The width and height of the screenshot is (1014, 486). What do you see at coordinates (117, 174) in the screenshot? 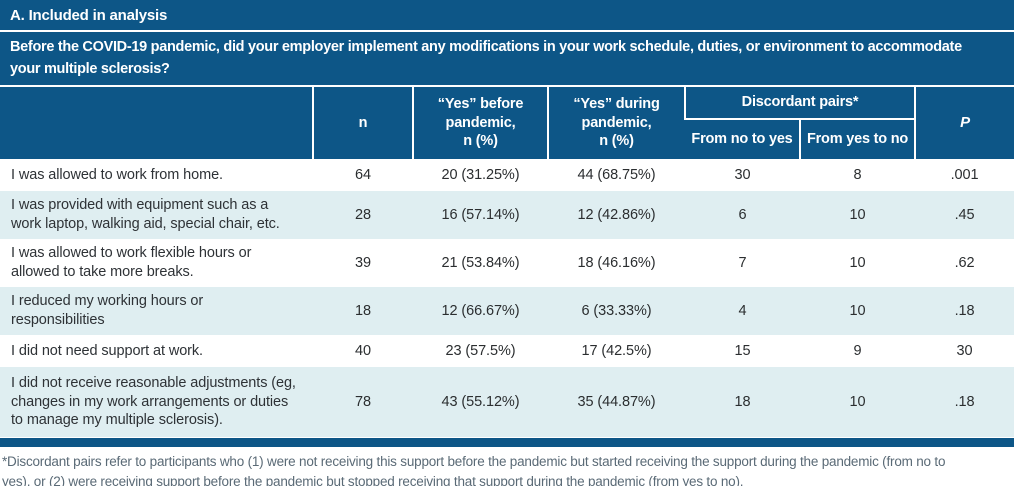
I see `row-label: I was allowed to work from home.` at bounding box center [117, 174].